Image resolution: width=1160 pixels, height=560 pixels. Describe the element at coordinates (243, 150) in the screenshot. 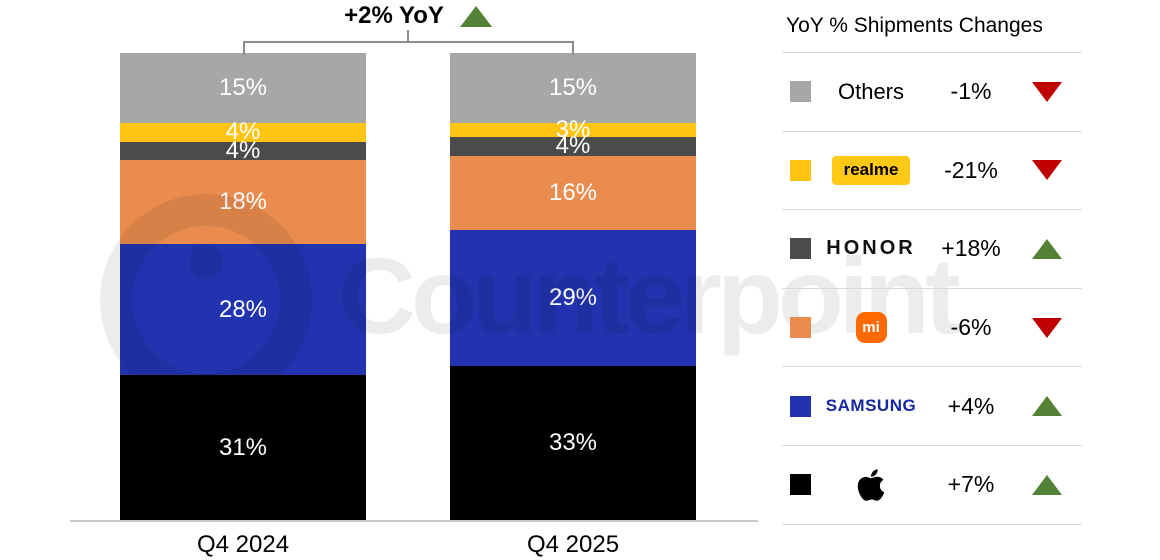

I see `bar-segment-honor-q4-2024: 4%` at that location.